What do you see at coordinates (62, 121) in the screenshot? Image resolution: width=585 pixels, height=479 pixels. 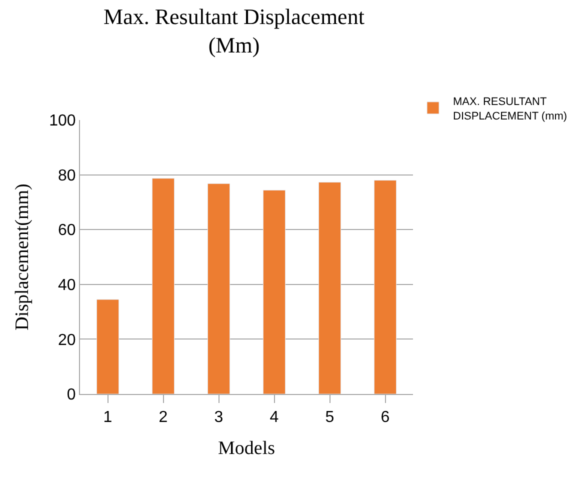 I see `y-tick-label: 100` at bounding box center [62, 121].